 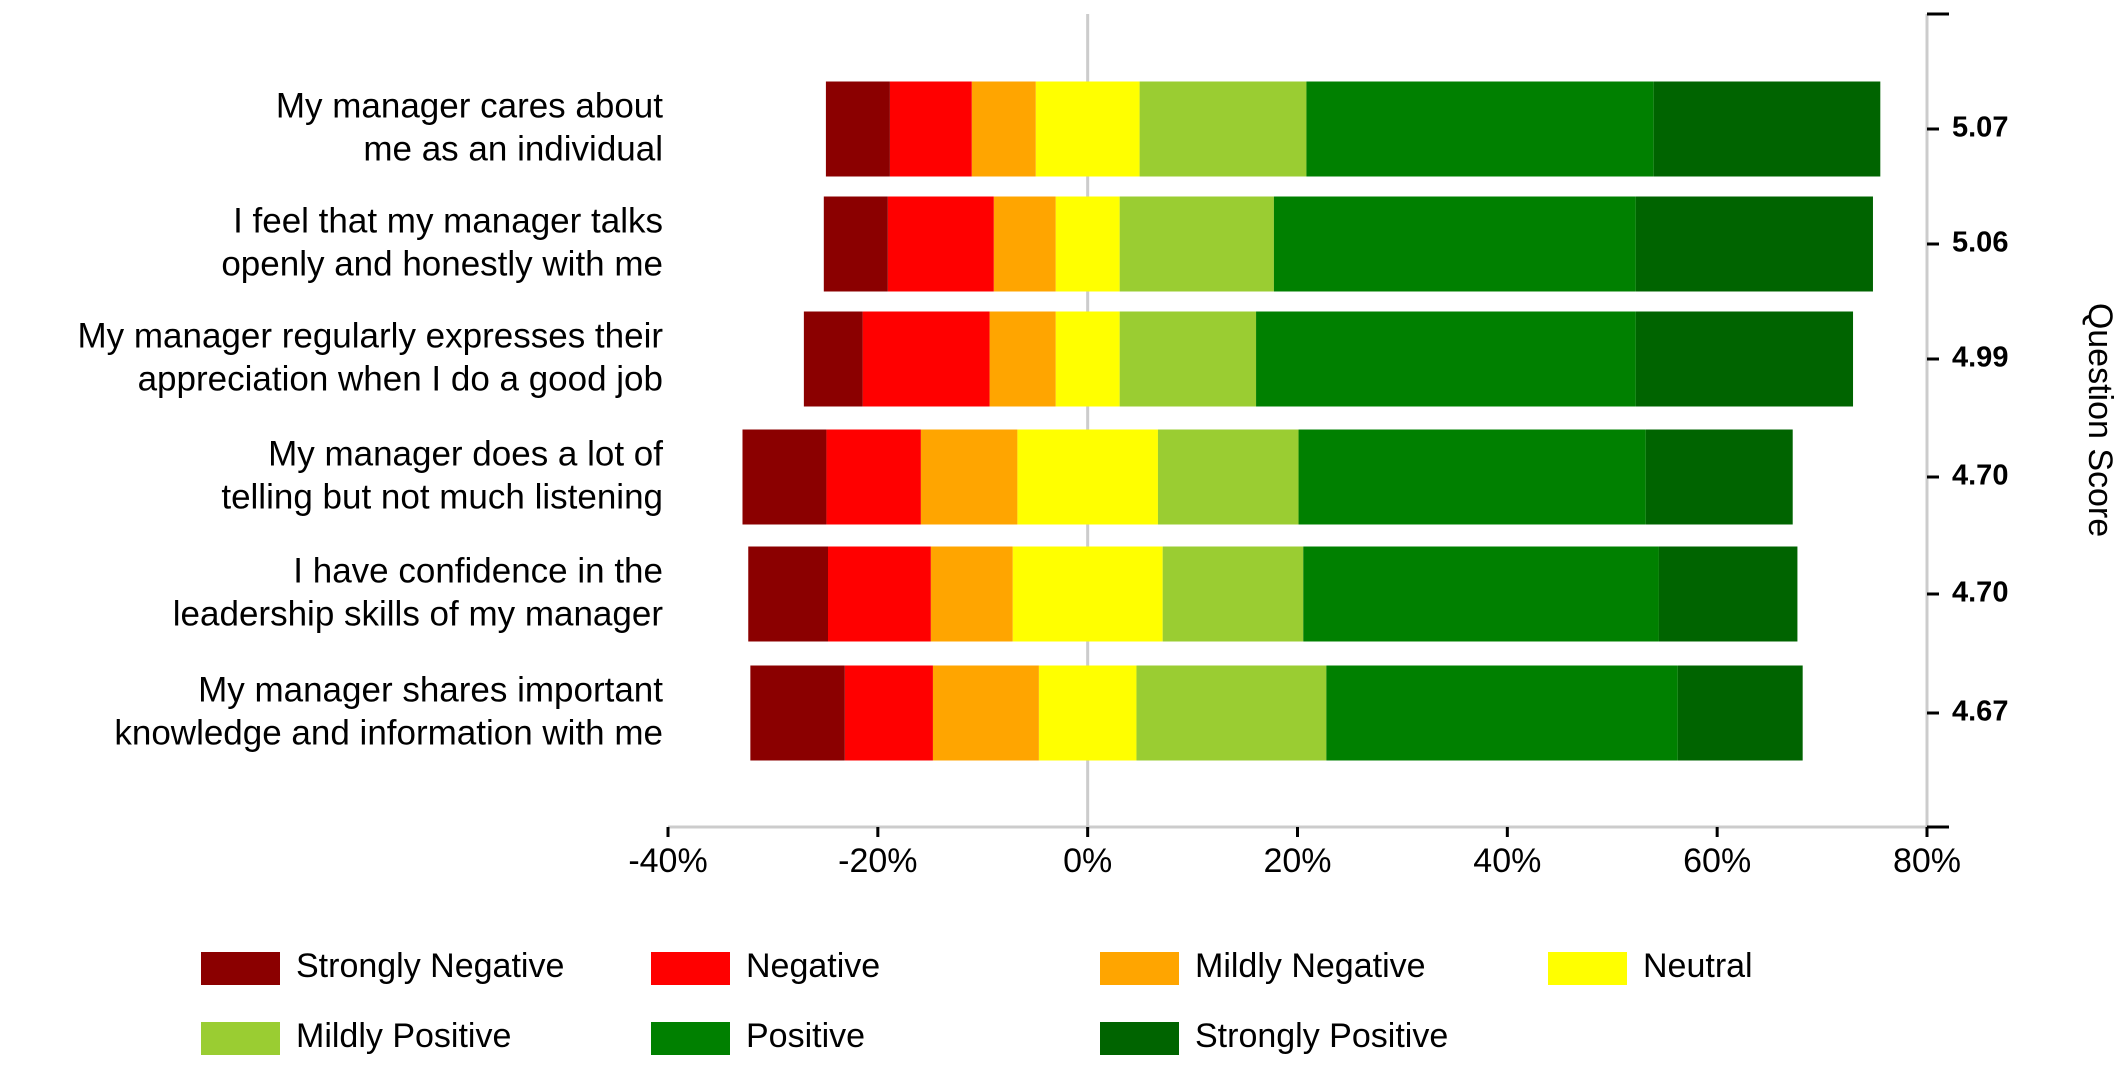 What do you see at coordinates (1310, 966) in the screenshot?
I see `legend-label: Mildly Negative` at bounding box center [1310, 966].